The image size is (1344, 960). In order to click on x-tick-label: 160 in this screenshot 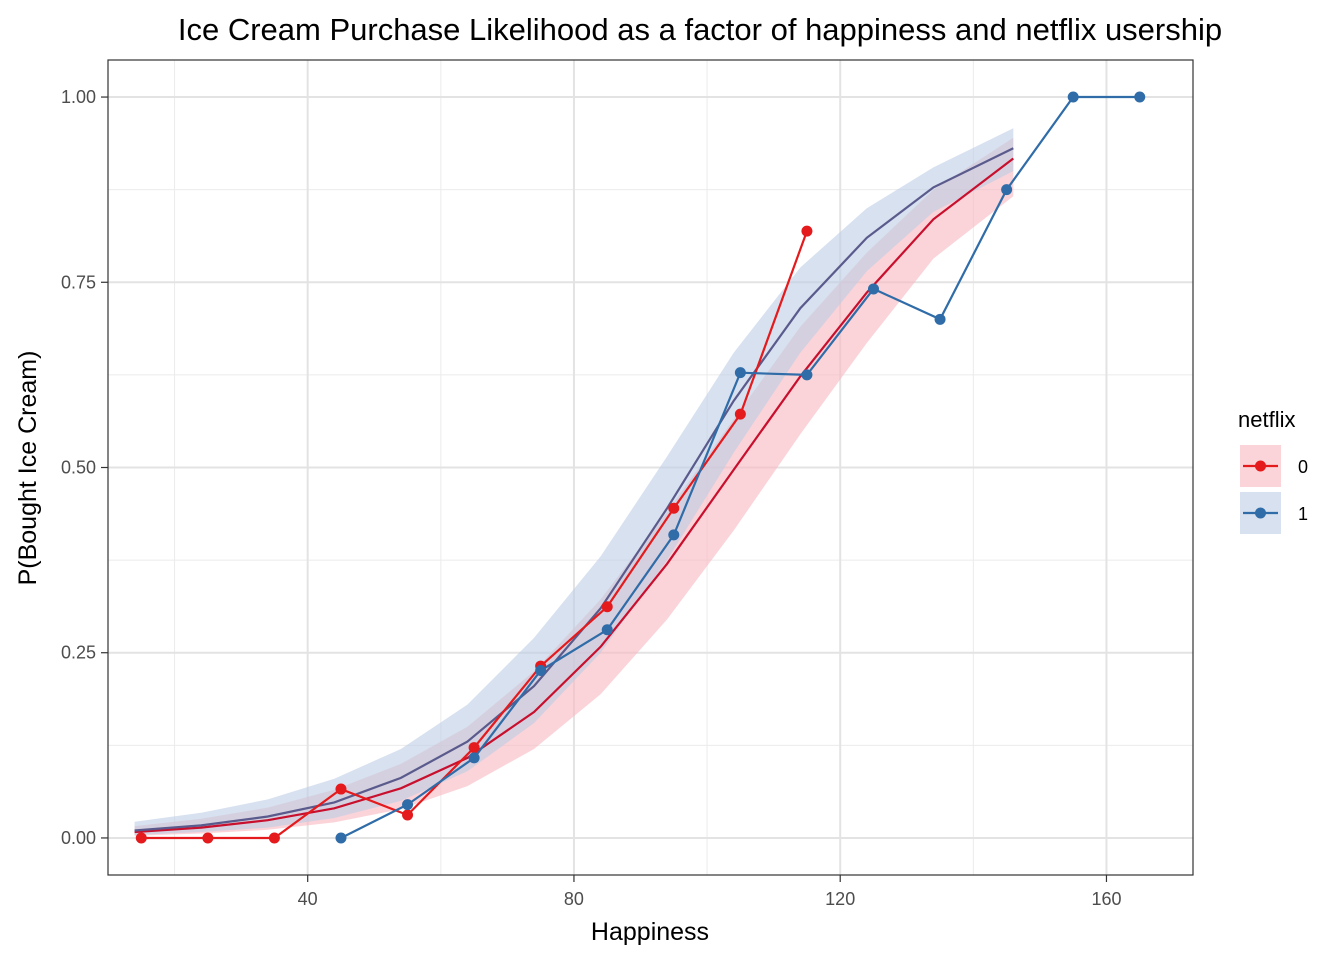, I will do `click(1106, 899)`.